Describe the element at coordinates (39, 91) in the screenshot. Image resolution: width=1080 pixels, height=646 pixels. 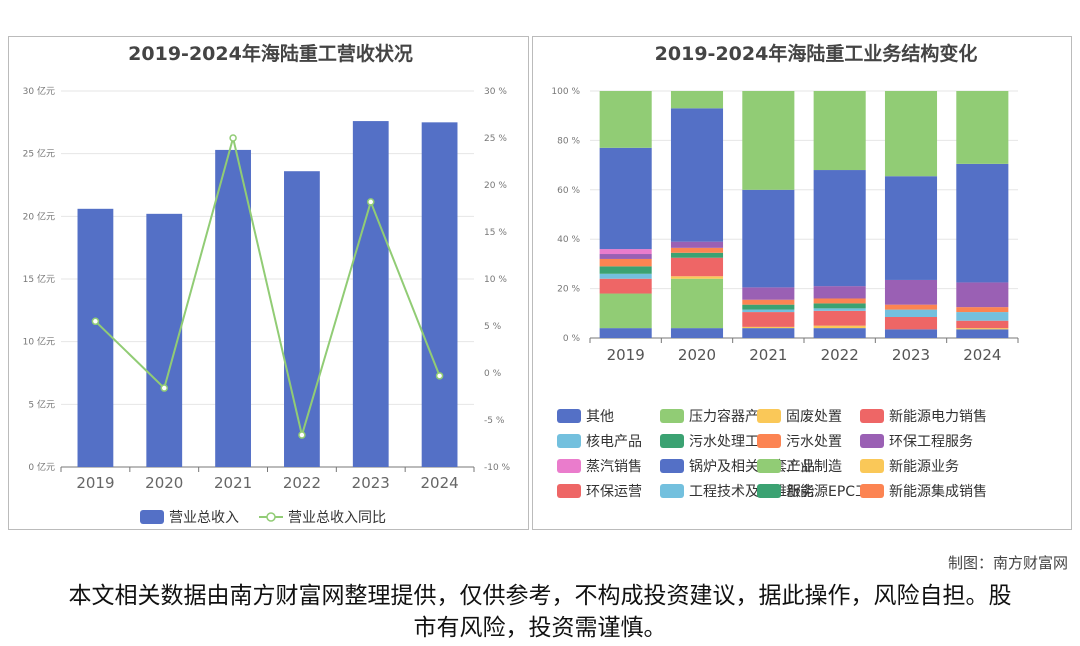
I see `left-axis-tick-label: 30 亿元` at that location.